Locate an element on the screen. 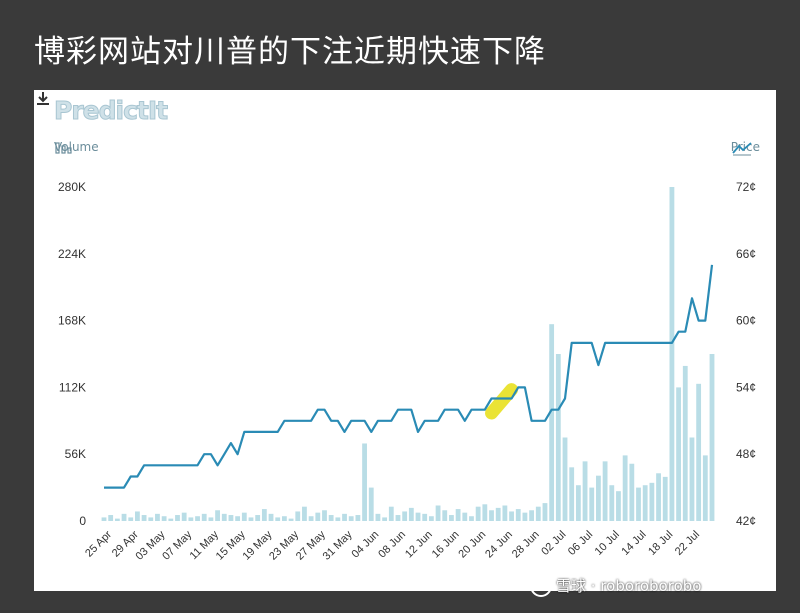 The width and height of the screenshot is (800, 613). predictit-logo: PredictIt is located at coordinates (110, 111).